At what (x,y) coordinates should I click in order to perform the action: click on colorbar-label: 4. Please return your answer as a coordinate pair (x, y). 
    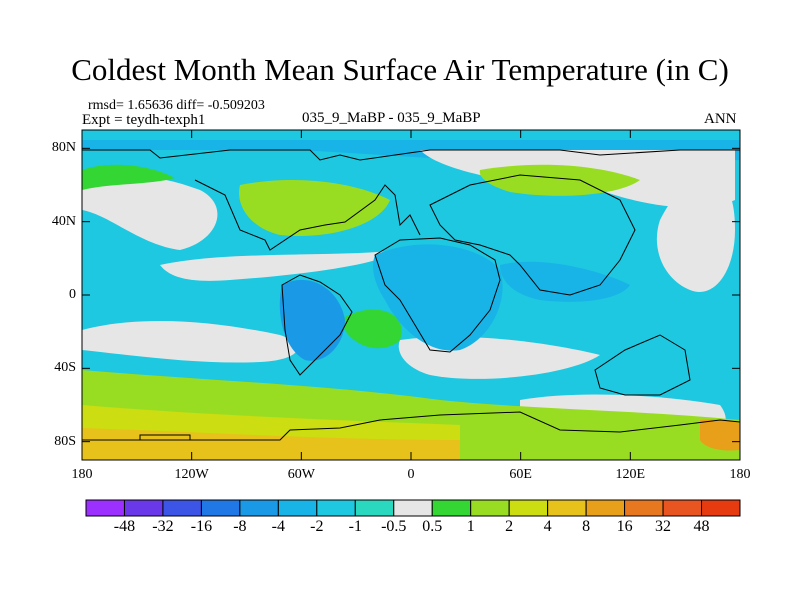
    Looking at the image, I should click on (547, 526).